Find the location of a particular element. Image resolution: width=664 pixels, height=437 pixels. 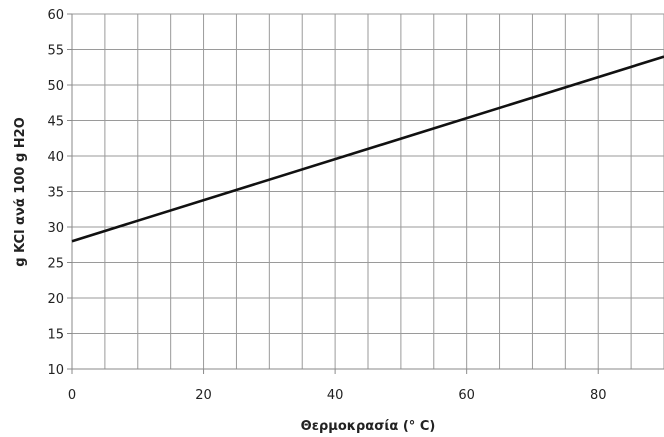

y-tick-label: 35 is located at coordinates (55, 193).